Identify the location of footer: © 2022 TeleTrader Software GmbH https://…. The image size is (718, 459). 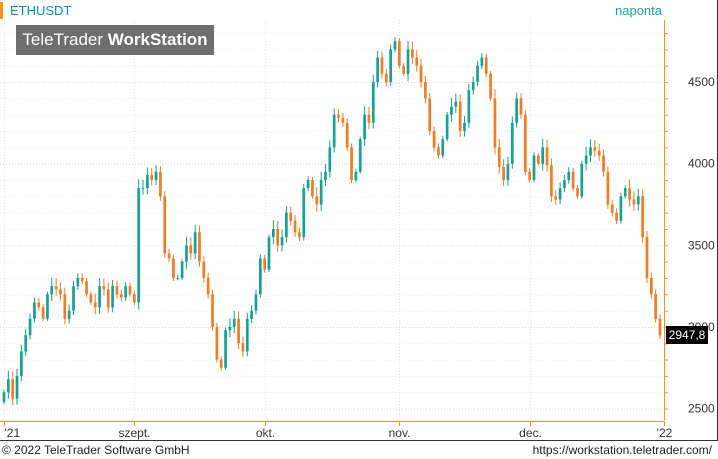
(359, 450).